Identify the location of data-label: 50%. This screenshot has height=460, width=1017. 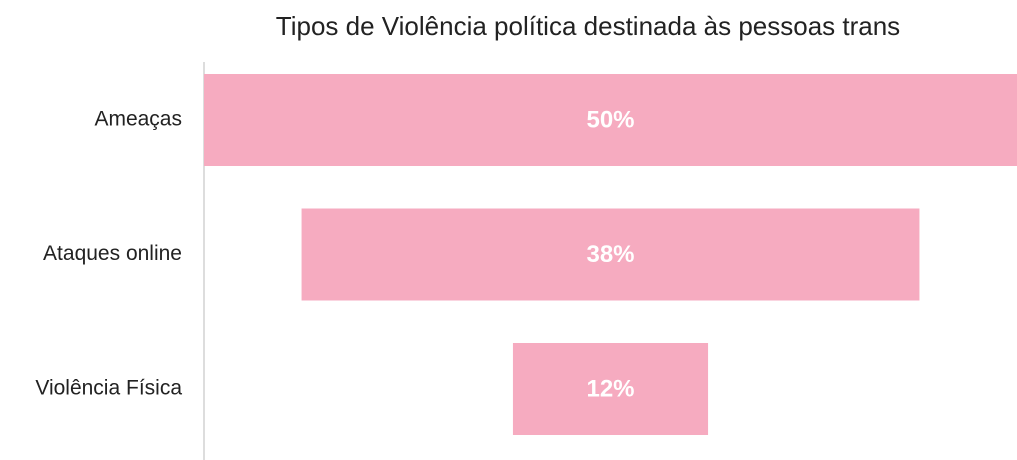
(610, 119).